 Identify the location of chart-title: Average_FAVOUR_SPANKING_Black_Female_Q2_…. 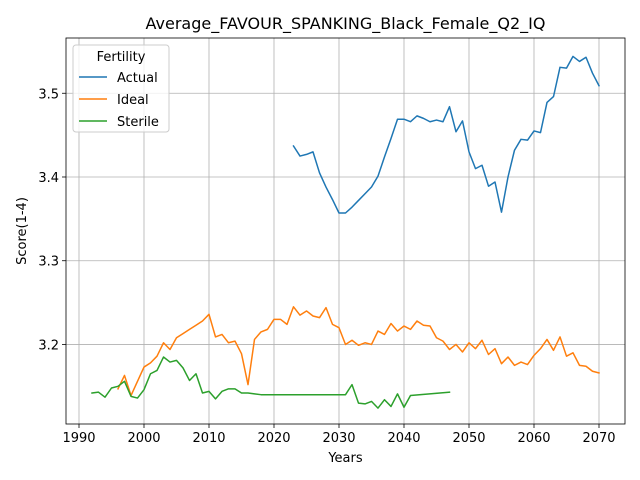
(346, 24).